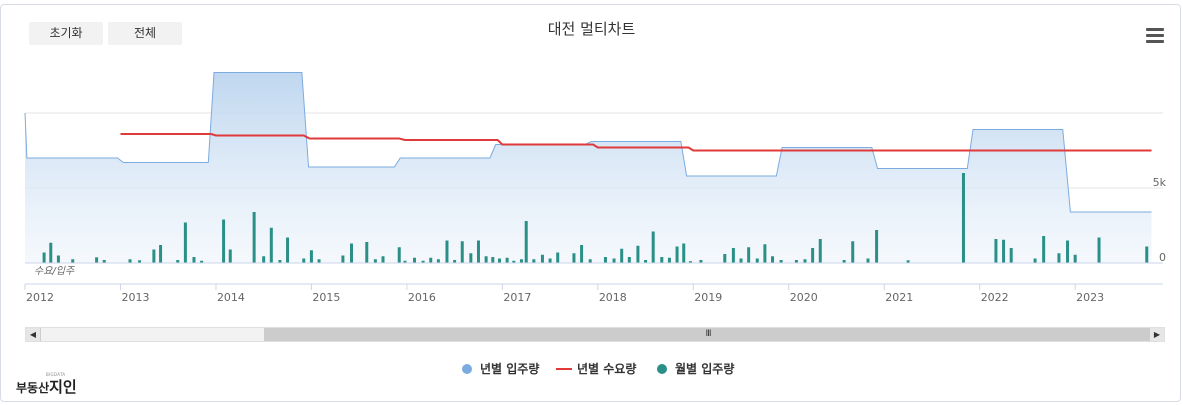  Describe the element at coordinates (591, 29) in the screenshot. I see `chart-title: 대전 멀티차트` at that location.